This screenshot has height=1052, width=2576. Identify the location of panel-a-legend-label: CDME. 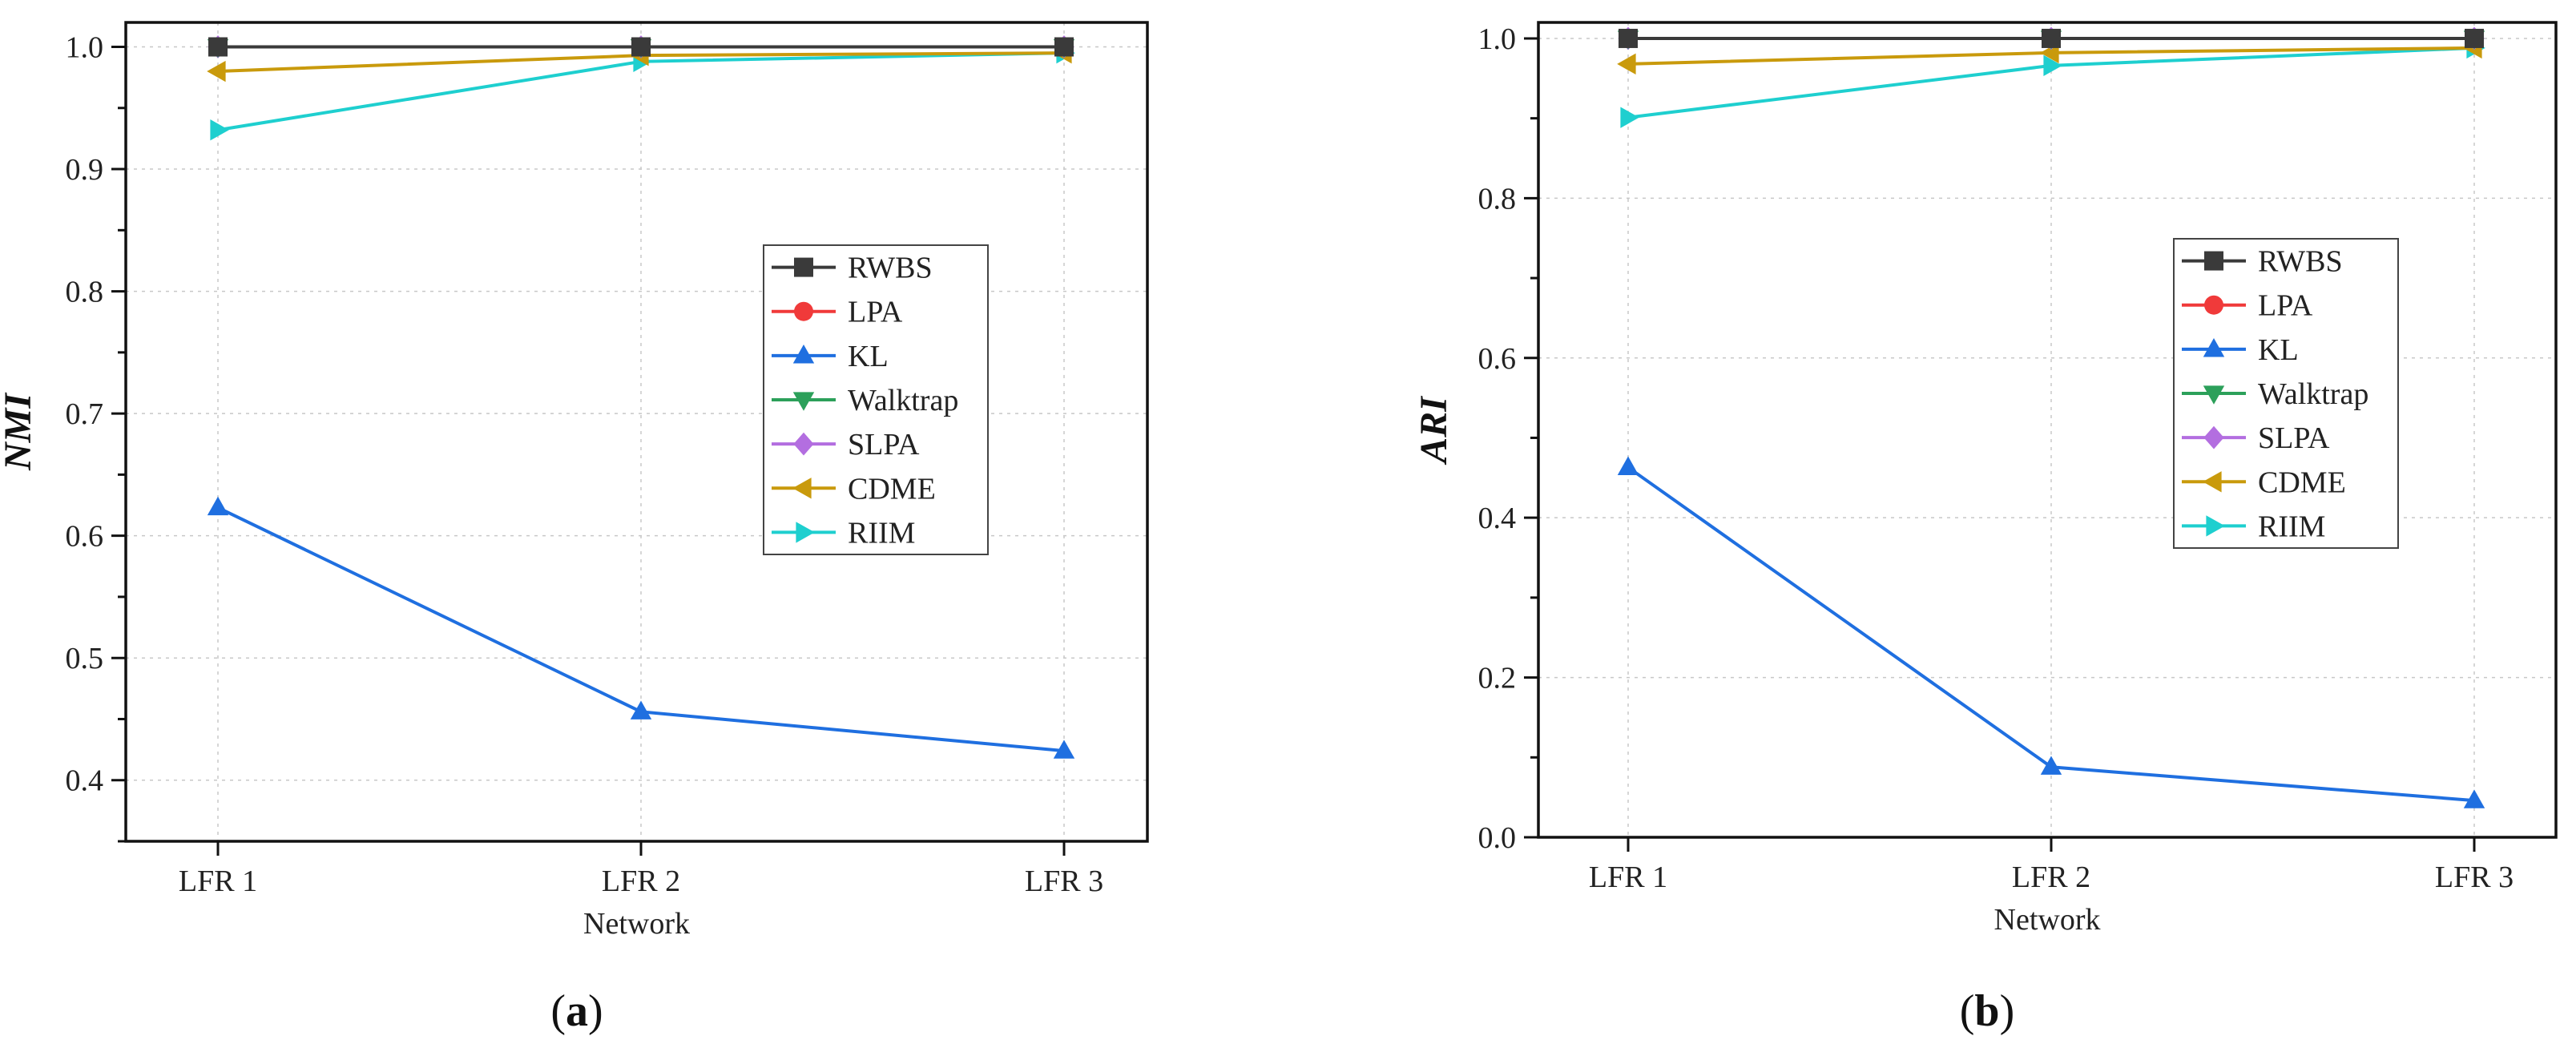
(892, 489).